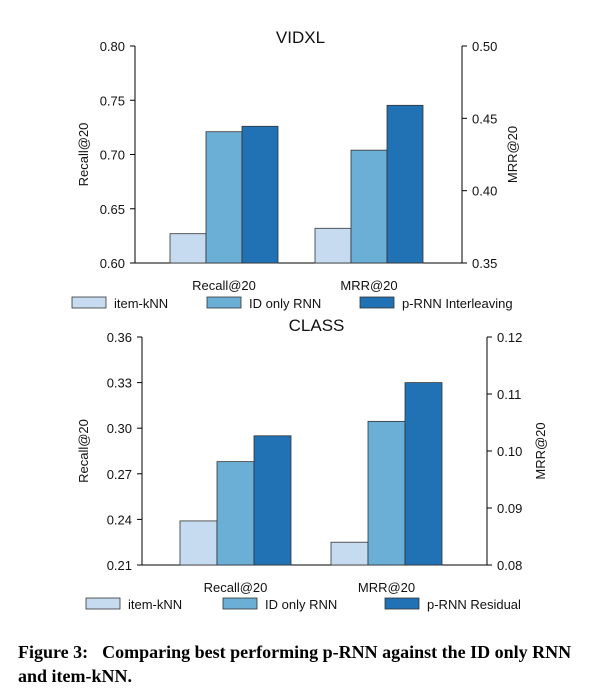 The height and width of the screenshot is (695, 592). What do you see at coordinates (119, 383) in the screenshot?
I see `chart2-left-tick-label: 0.33` at bounding box center [119, 383].